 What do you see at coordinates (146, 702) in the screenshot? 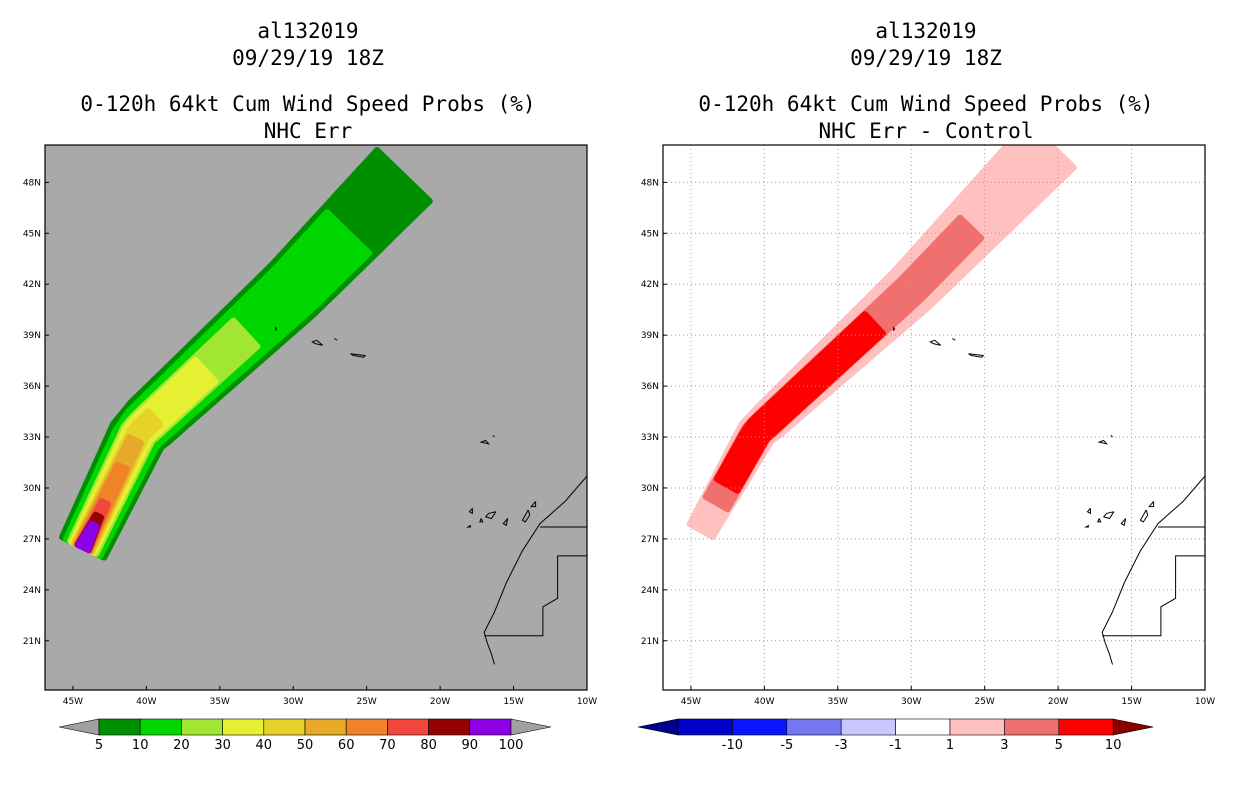
I see `left-x-tick-label-1: 40W` at bounding box center [146, 702].